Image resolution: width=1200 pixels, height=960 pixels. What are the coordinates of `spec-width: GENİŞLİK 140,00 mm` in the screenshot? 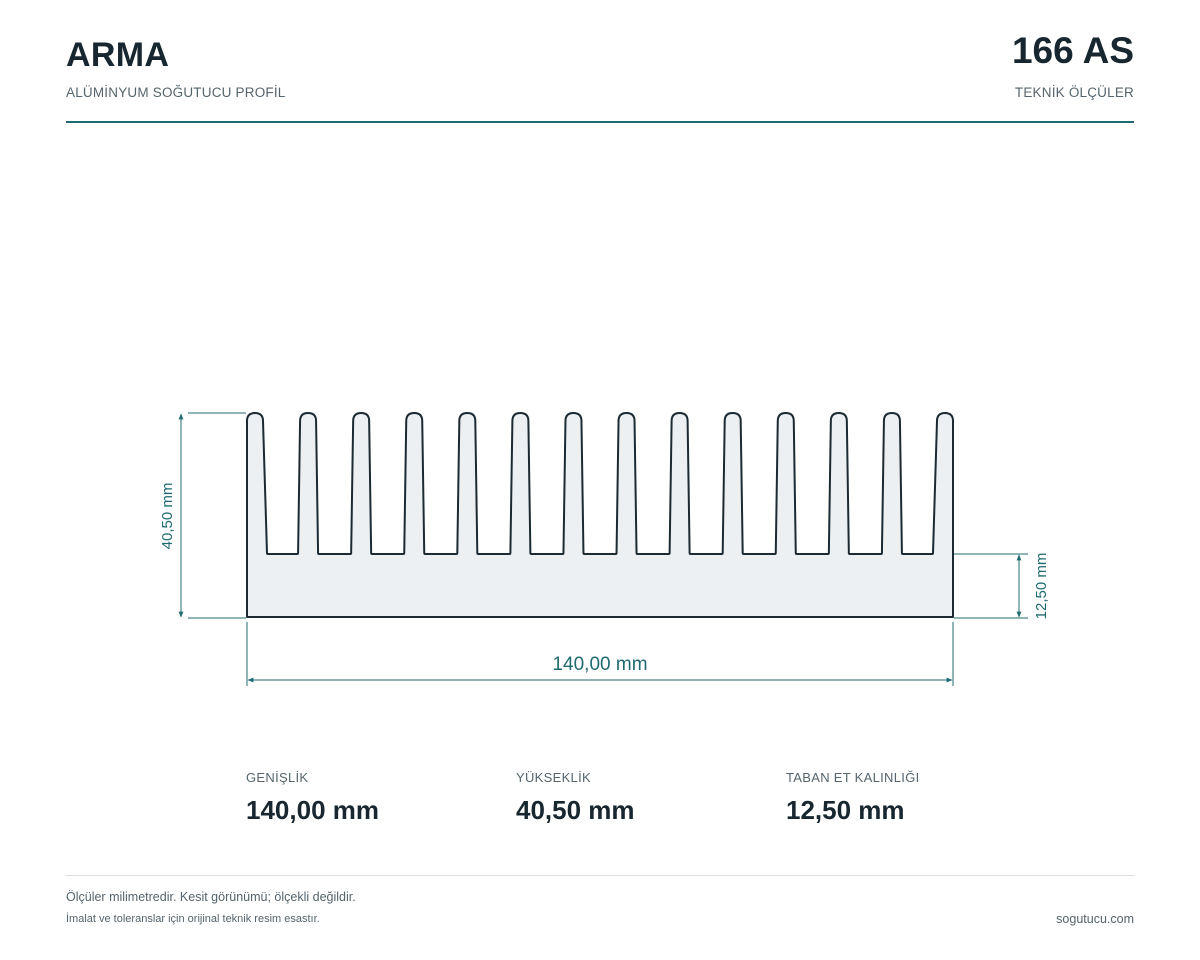 It's located at (312, 798).